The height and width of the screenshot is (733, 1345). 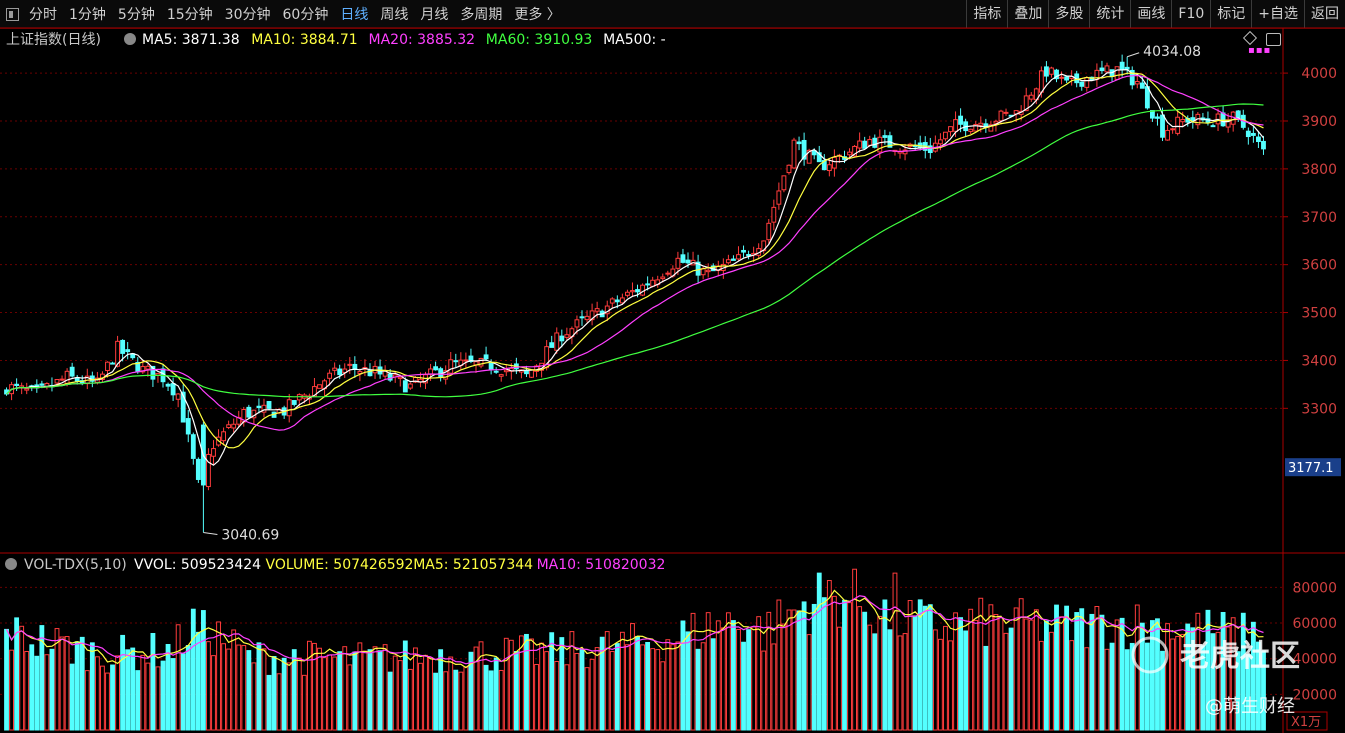 I want to click on toolbar-btn-4: 画线, so click(x=1150, y=14).